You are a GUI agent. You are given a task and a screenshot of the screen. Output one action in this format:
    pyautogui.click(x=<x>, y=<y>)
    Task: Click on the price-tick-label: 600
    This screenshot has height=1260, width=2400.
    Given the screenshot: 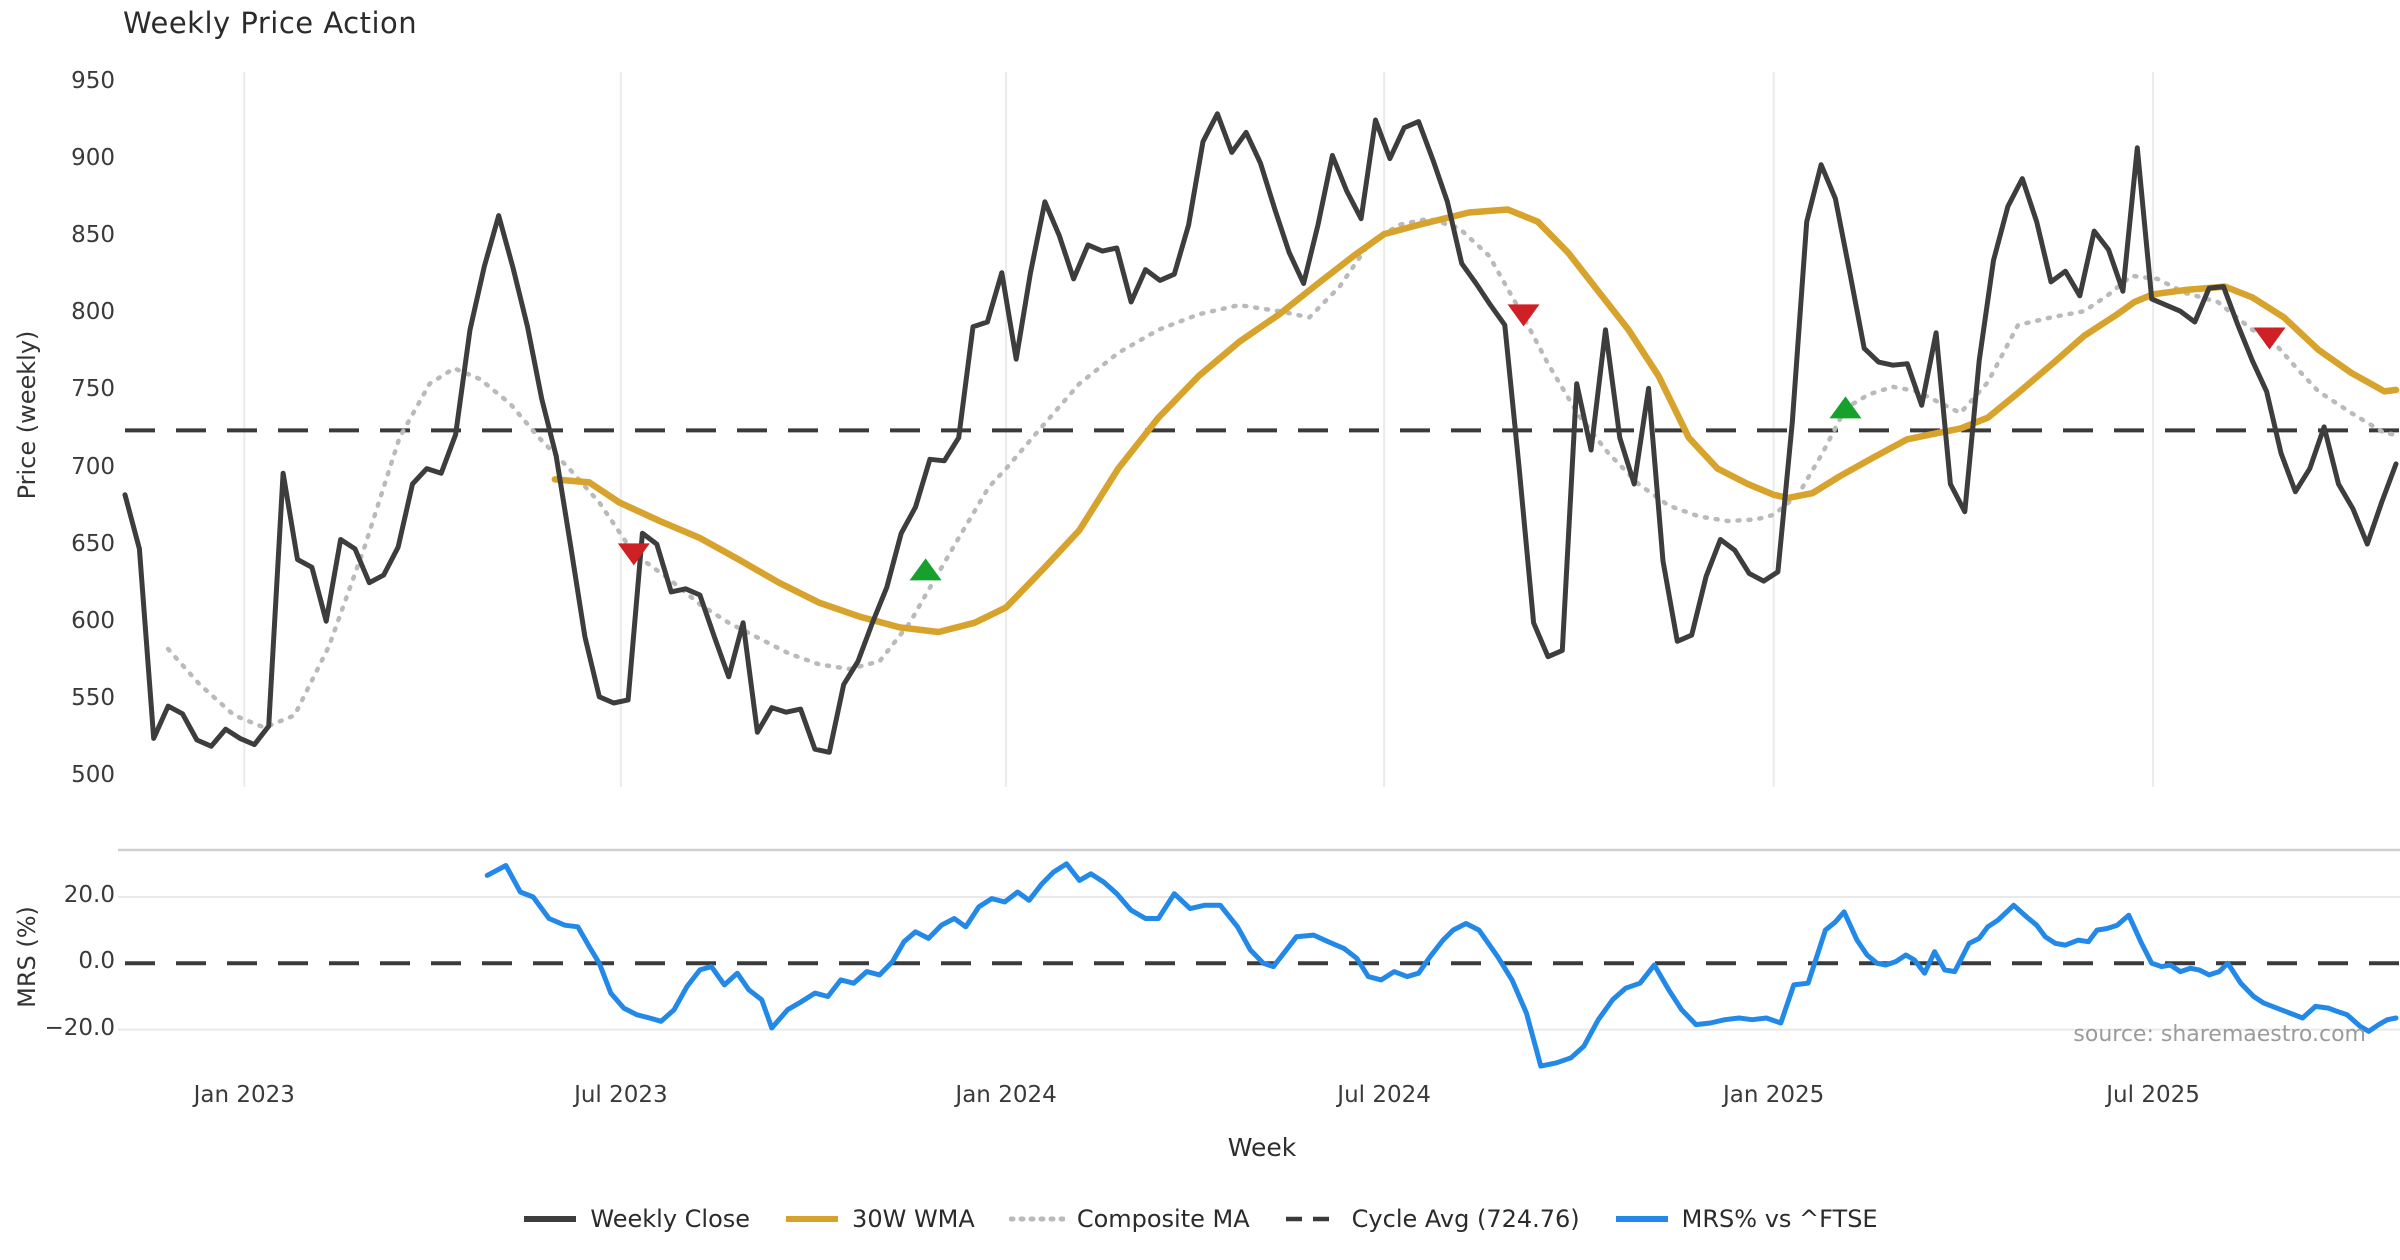 What is the action you would take?
    pyautogui.click(x=93, y=620)
    